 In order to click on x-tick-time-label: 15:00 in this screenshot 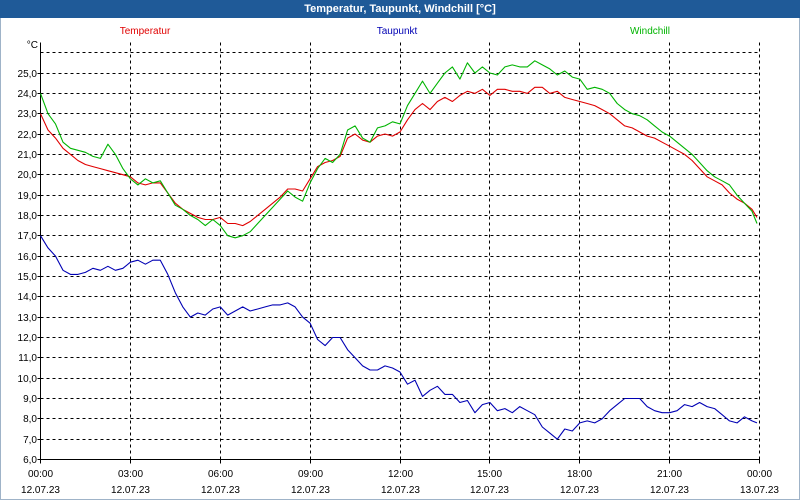, I will do `click(489, 474)`.